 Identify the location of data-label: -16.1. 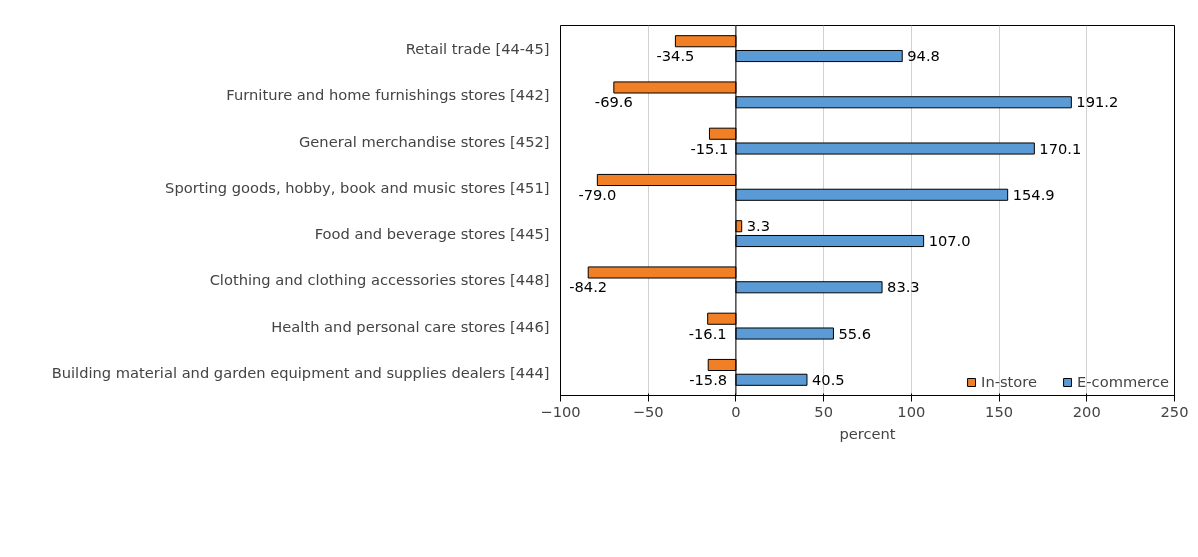
(707, 333).